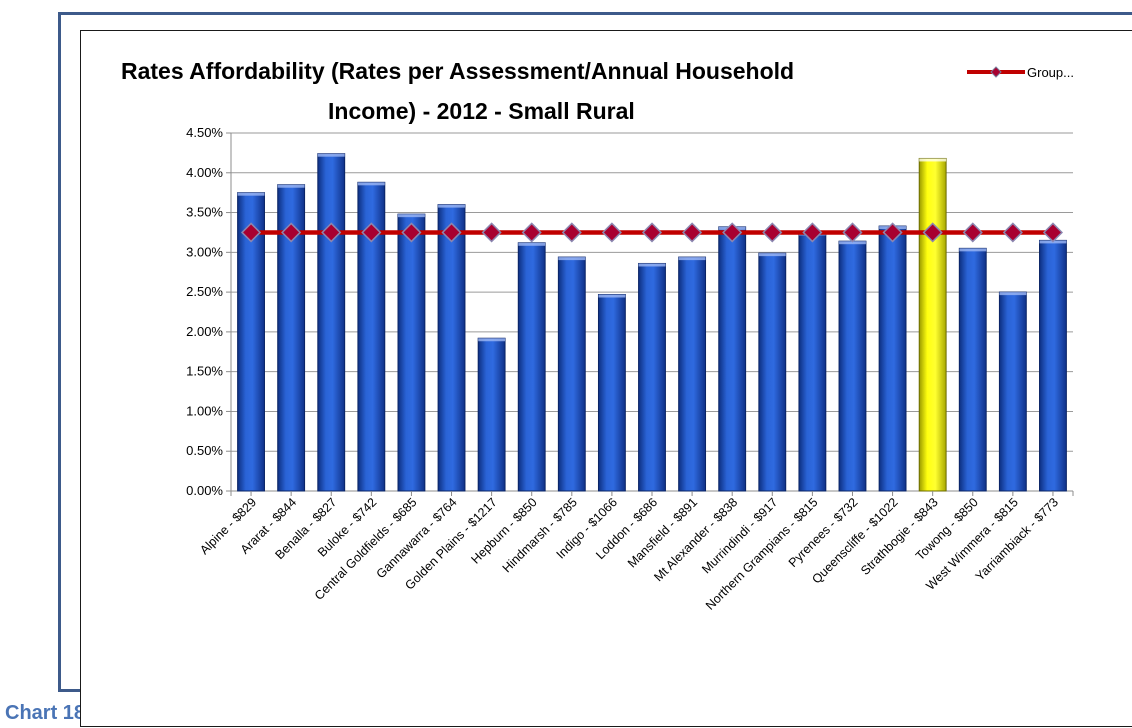 The image size is (1132, 728). Describe the element at coordinates (204, 450) in the screenshot. I see `y-tick-label: 0.50%` at that location.